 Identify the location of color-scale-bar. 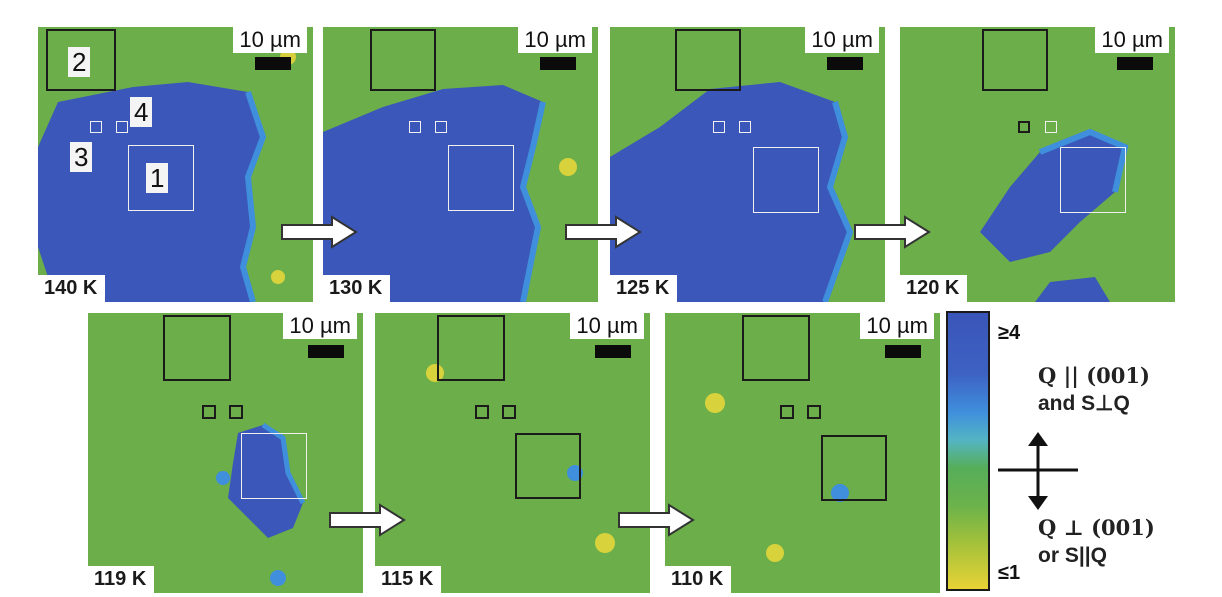
(968, 451).